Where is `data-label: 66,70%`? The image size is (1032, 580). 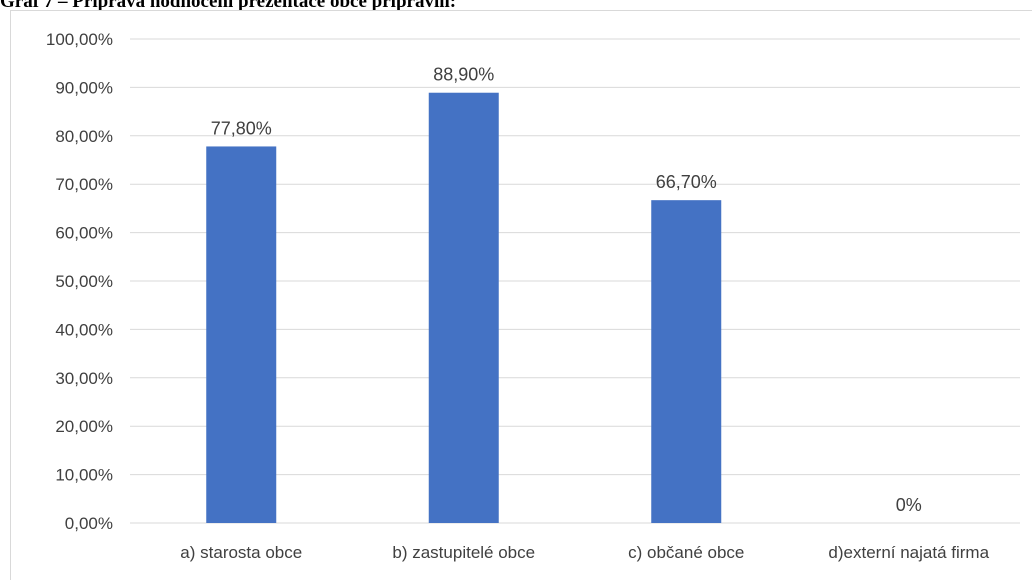 data-label: 66,70% is located at coordinates (686, 182).